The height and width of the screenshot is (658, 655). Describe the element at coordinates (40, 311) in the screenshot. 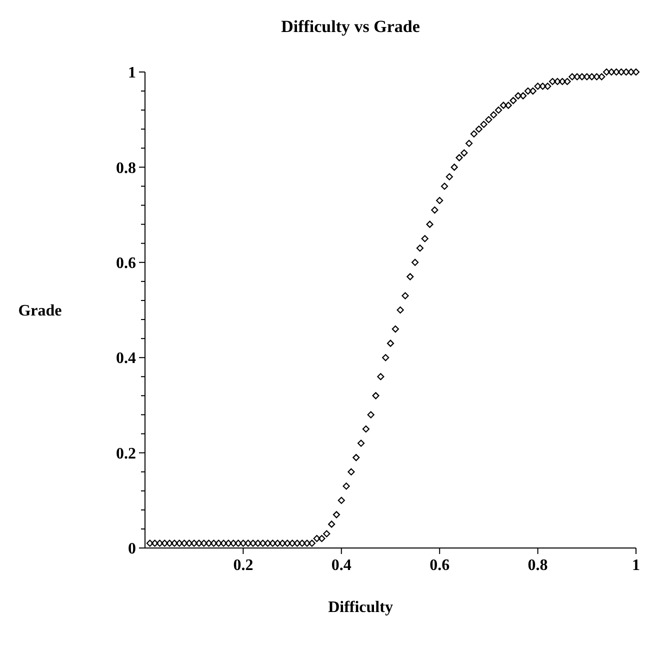

I see `y-axis-title: Grade` at that location.